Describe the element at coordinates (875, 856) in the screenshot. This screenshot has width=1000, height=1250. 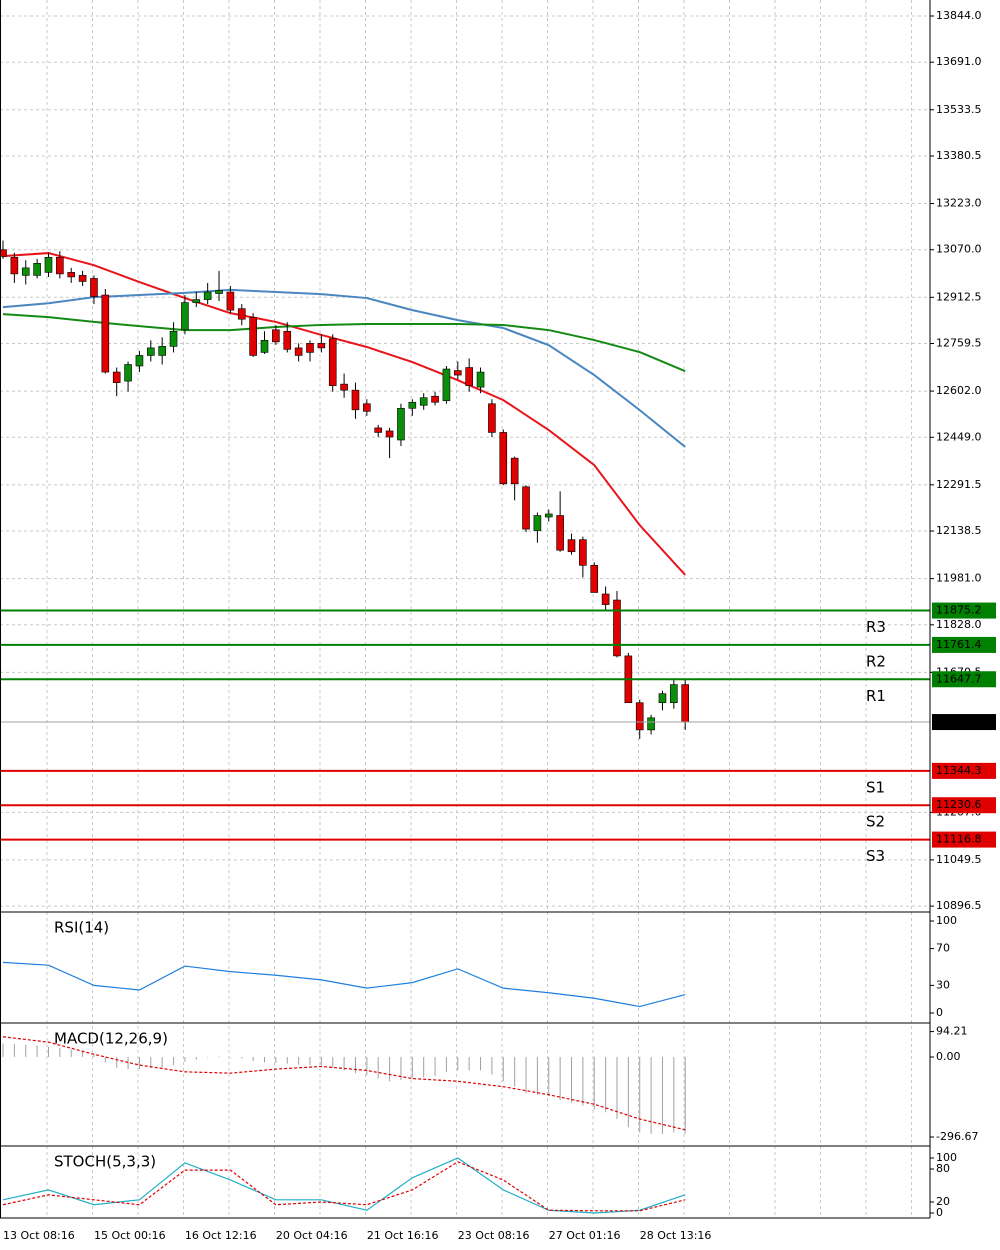
I see `level-label: S3` at that location.